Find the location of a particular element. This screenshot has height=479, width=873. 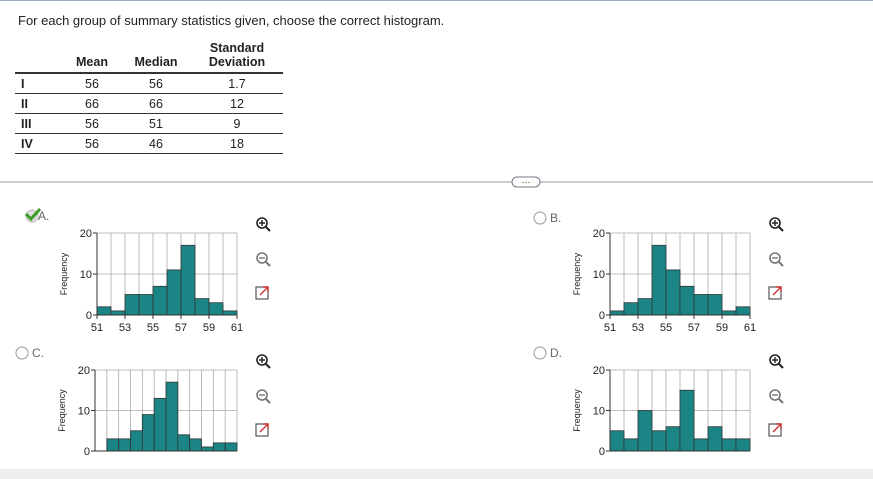

x-tick-label: 55 is located at coordinates (666, 328).